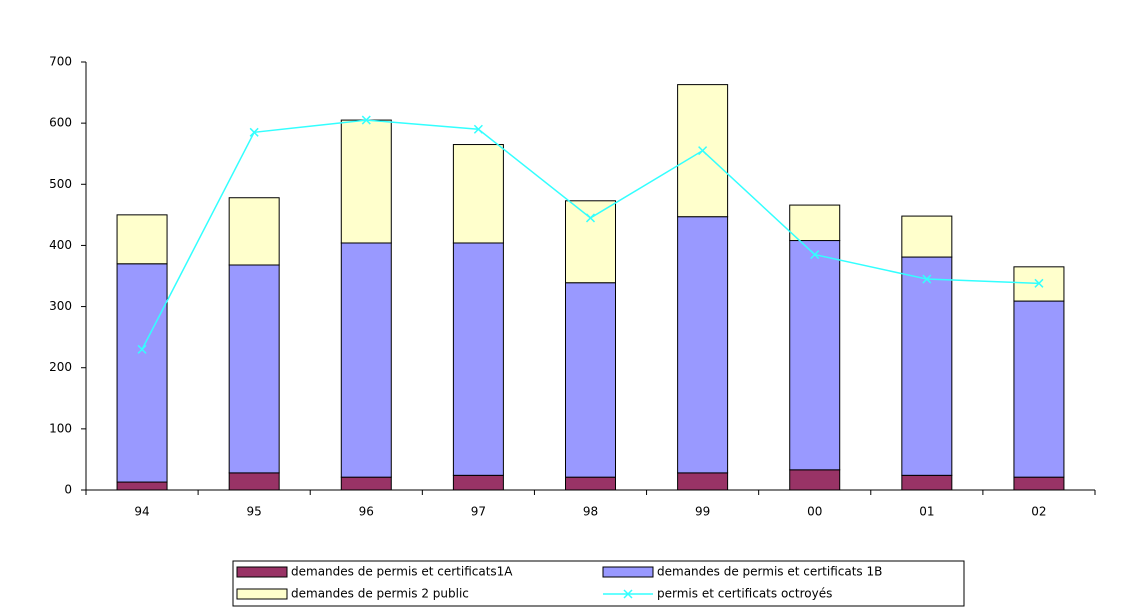 The image size is (1126, 613). Describe the element at coordinates (60, 306) in the screenshot. I see `y-tick-label: 300` at that location.